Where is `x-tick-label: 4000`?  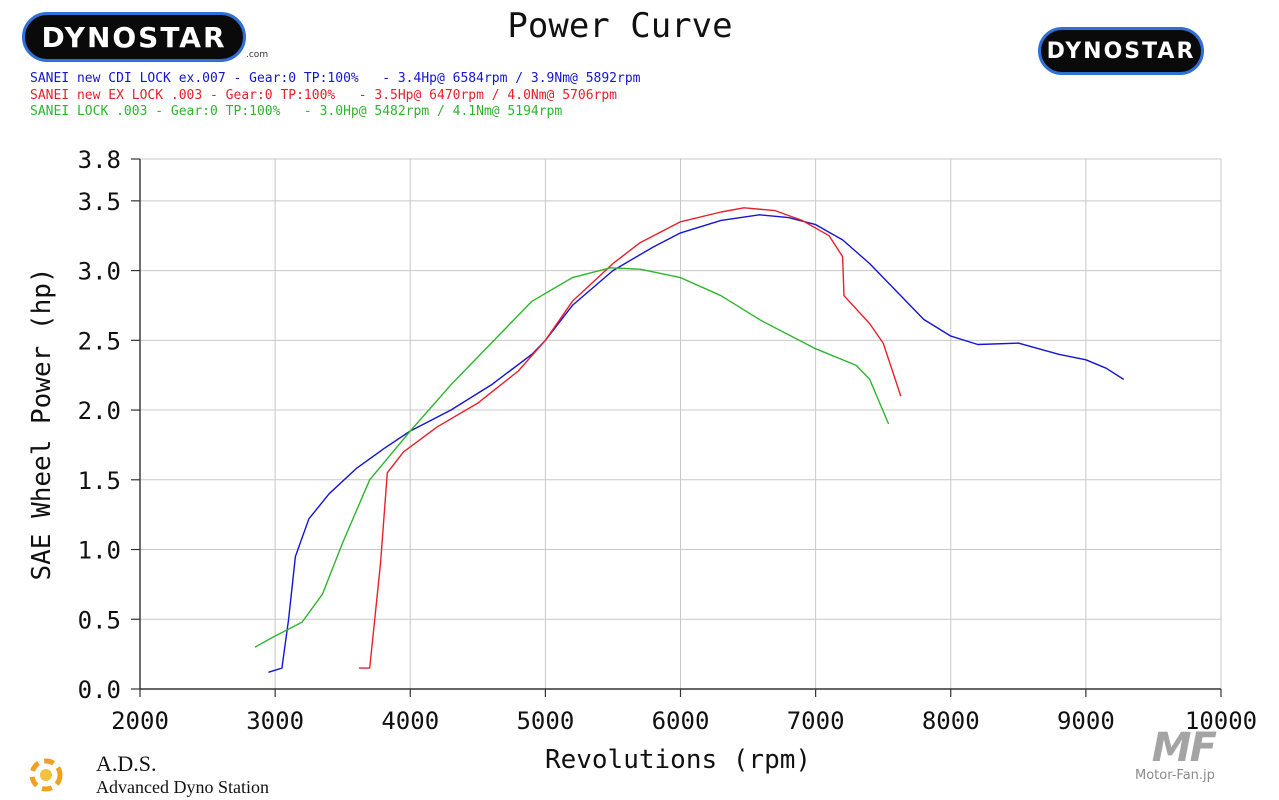
x-tick-label: 4000 is located at coordinates (410, 721).